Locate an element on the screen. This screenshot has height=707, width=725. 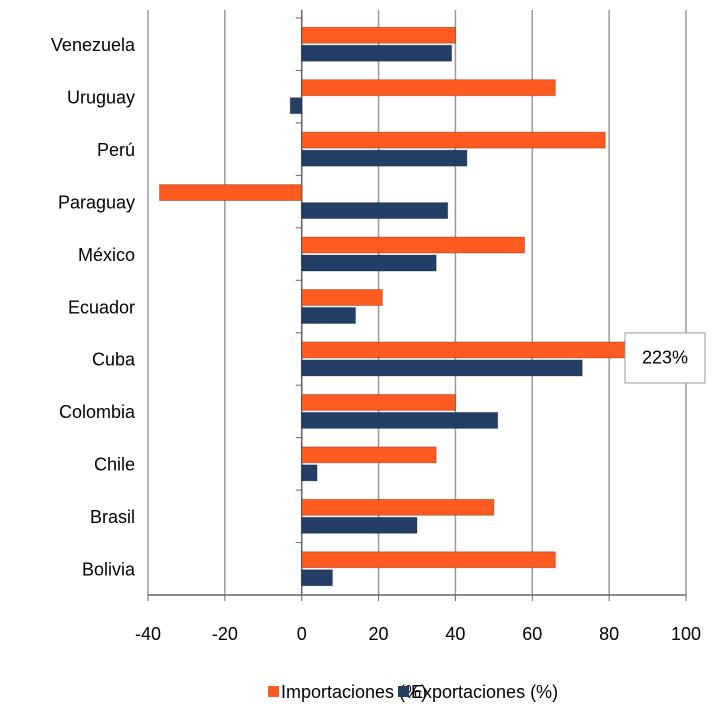
y-tick-label: Ecuador is located at coordinates (101, 307).